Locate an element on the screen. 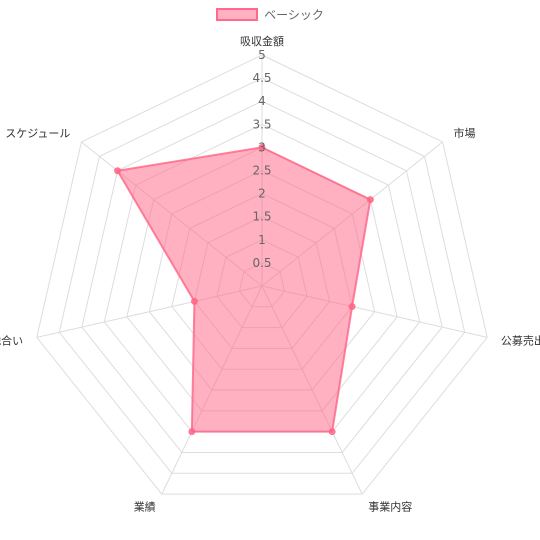  tick-label: 1 is located at coordinates (262, 240).